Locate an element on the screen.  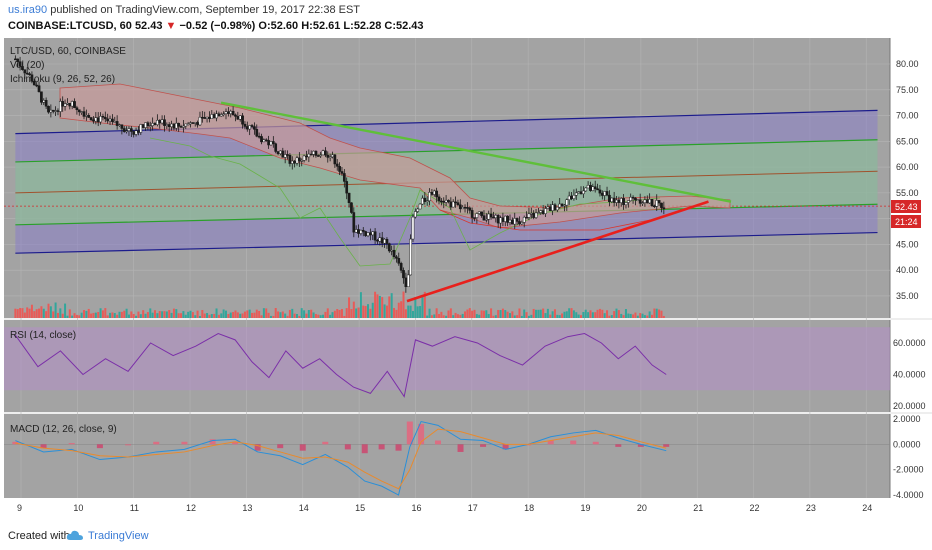
time-axis is located at coordinates (447, 510).